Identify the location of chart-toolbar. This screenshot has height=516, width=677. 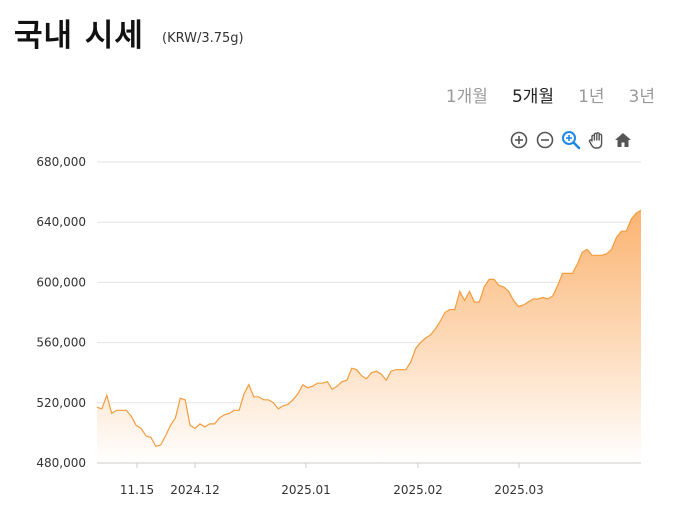
(571, 140).